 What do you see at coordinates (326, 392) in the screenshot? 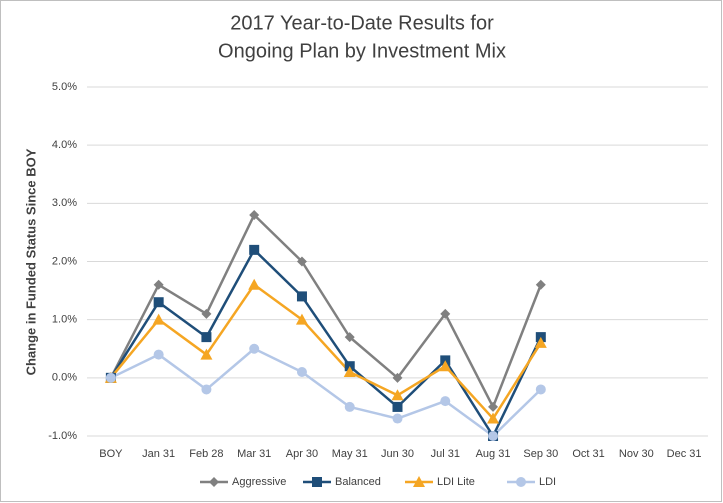
I see `series-line` at bounding box center [326, 392].